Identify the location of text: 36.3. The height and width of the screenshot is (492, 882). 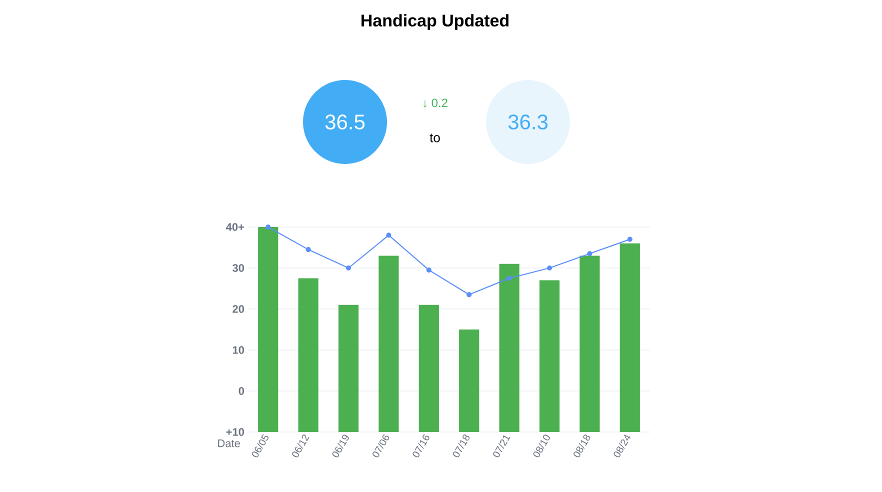
(528, 122).